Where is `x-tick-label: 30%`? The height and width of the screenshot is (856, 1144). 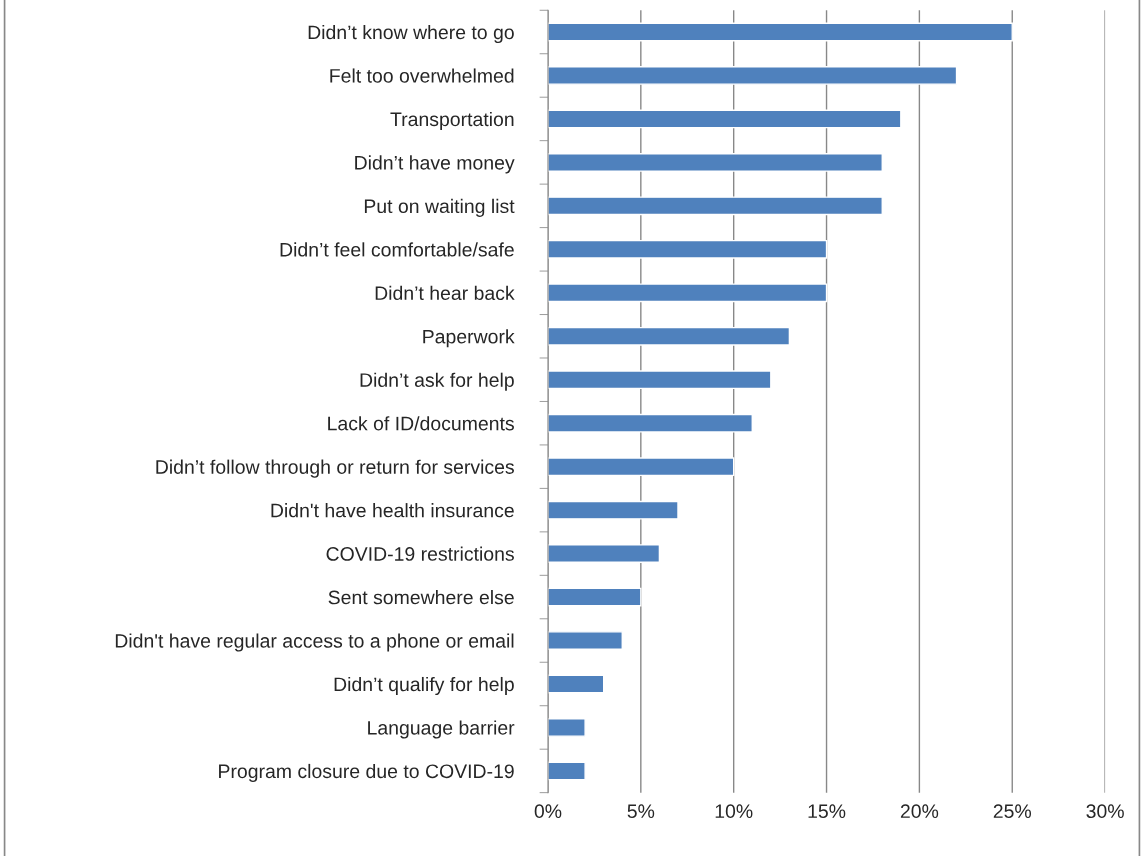 x-tick-label: 30% is located at coordinates (1105, 811).